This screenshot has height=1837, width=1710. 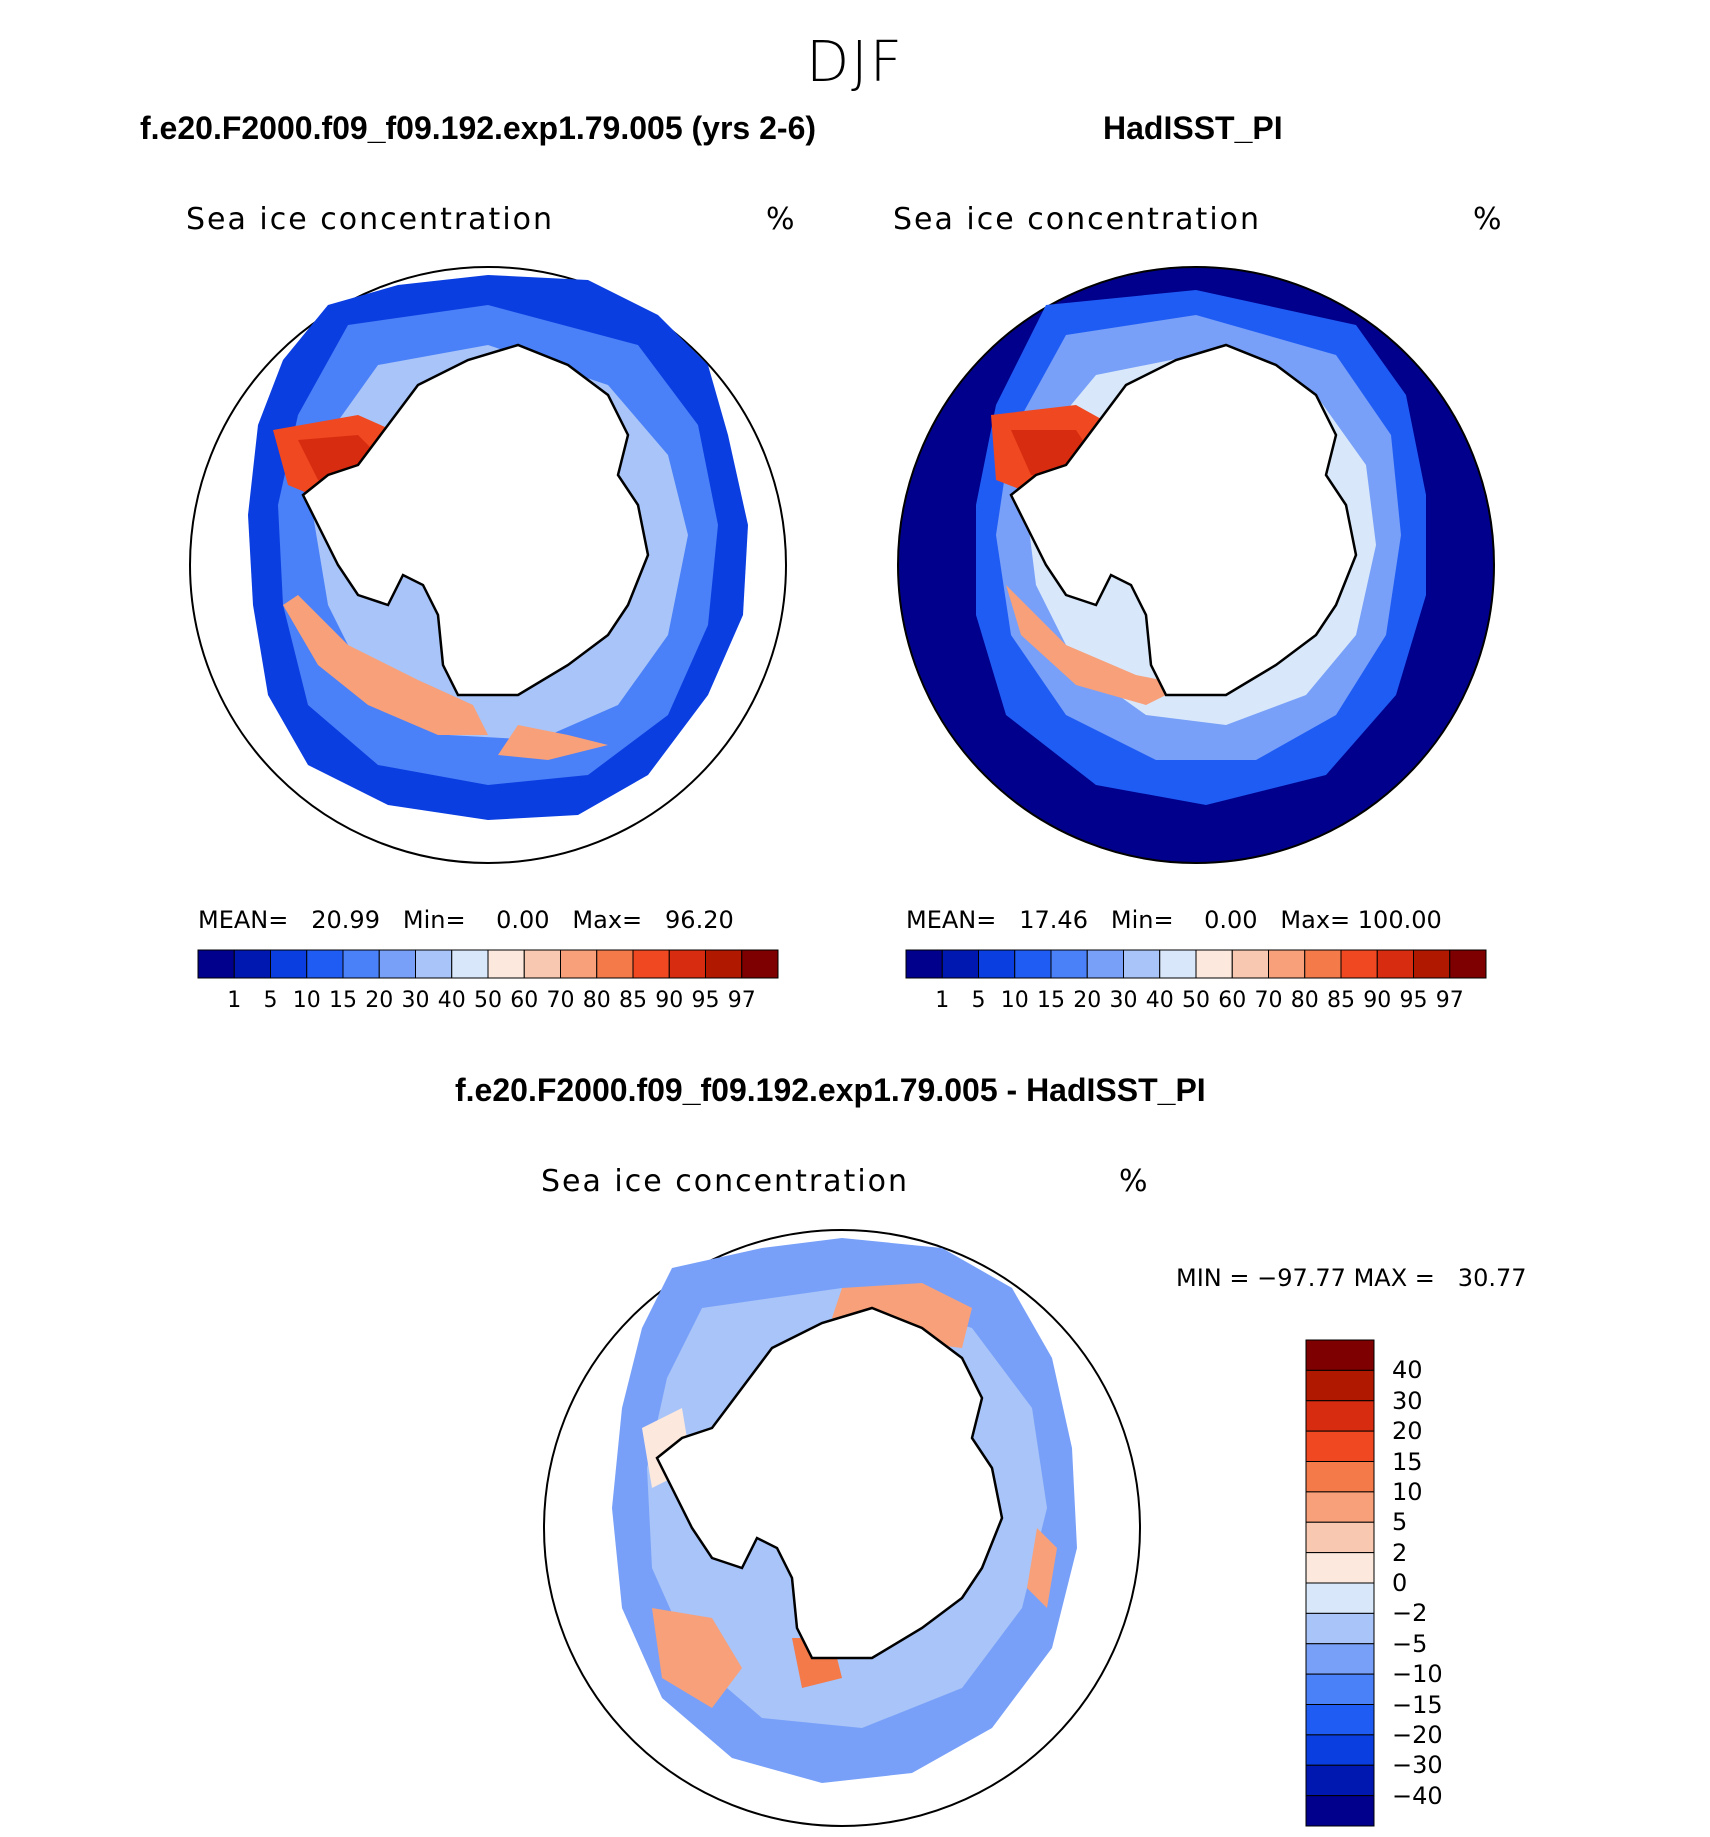 I want to click on panel-1-plot-title: Sea ice concentration, so click(x=370, y=219).